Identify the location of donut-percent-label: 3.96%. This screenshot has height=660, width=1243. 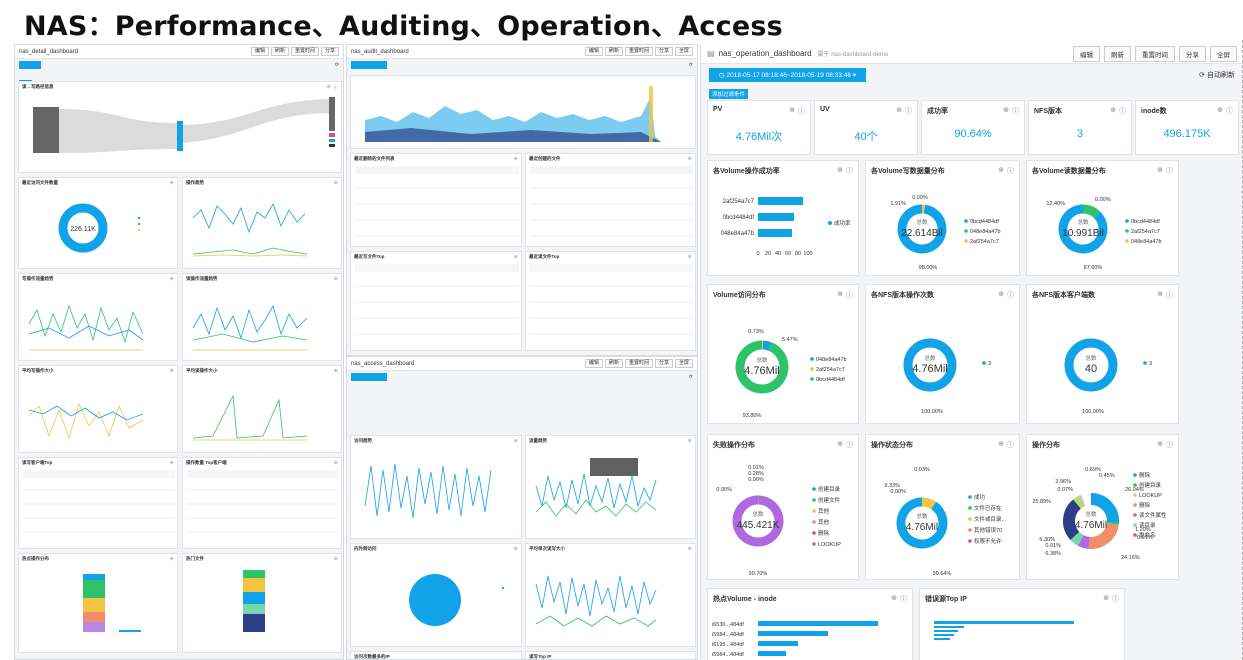
(1063, 482).